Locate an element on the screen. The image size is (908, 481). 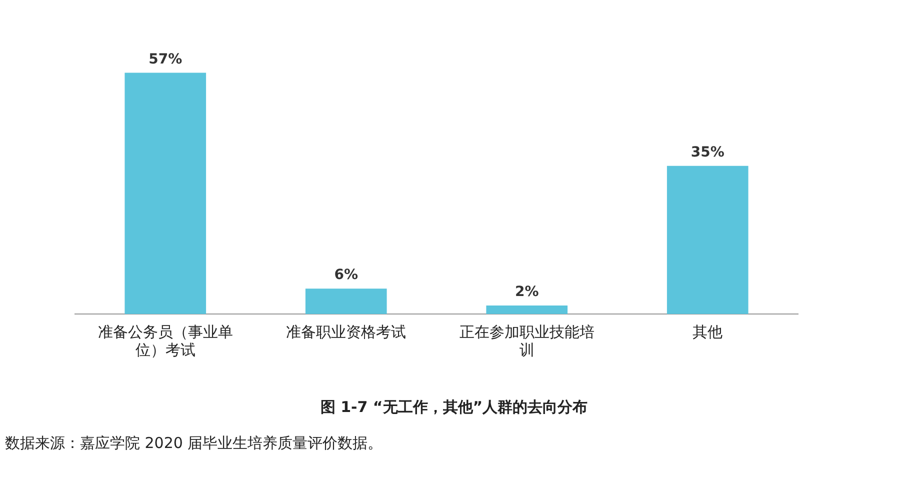
x-tick-label: 准备公务员（事业单位）考试 is located at coordinates (165, 340).